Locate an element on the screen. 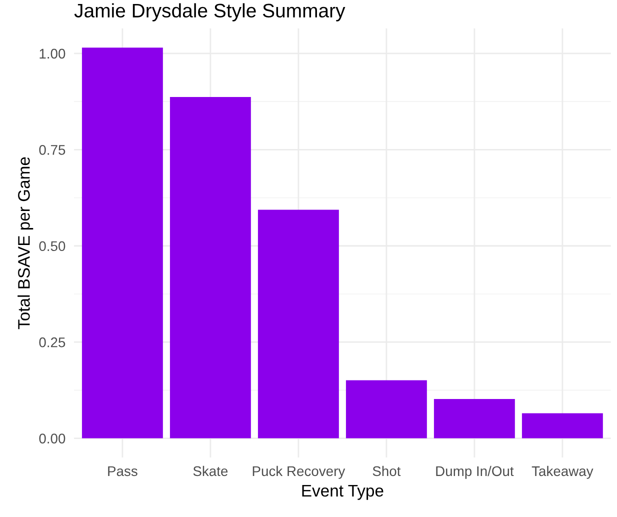 This screenshot has height=517, width=617. x-axis-title: Event Type is located at coordinates (343, 492).